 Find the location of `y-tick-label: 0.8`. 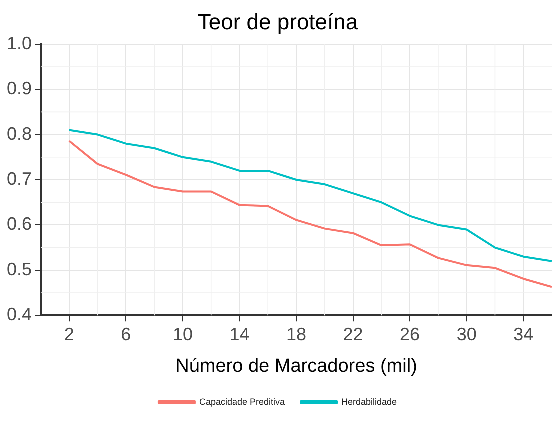

y-tick-label: 0.8 is located at coordinates (19, 134).